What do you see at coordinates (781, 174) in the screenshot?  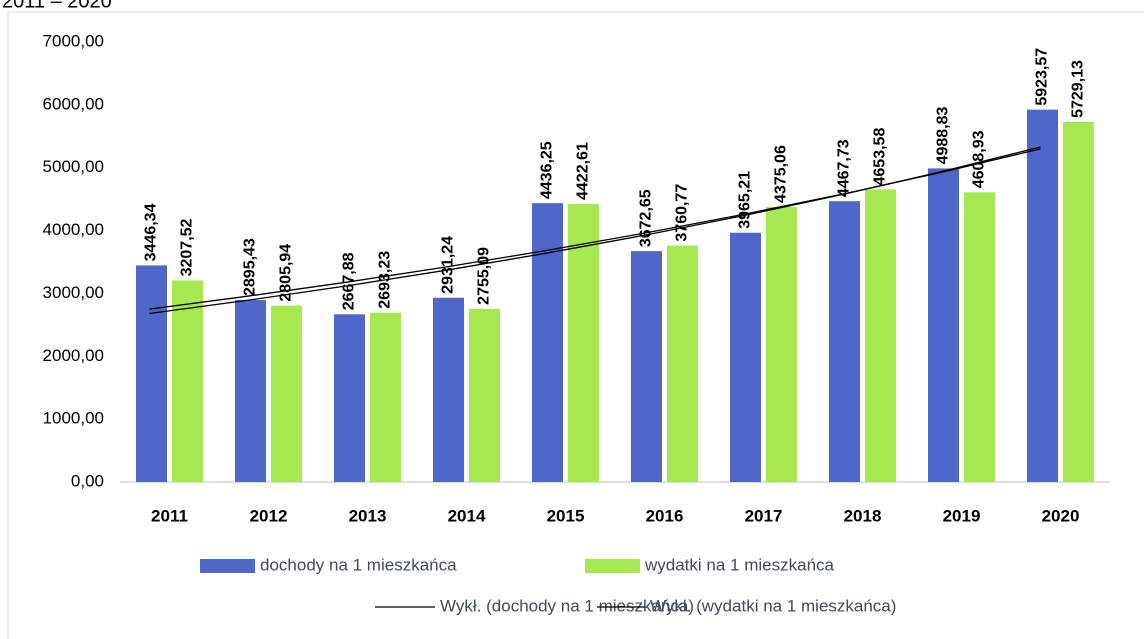 I see `value-label: 4375,06` at bounding box center [781, 174].